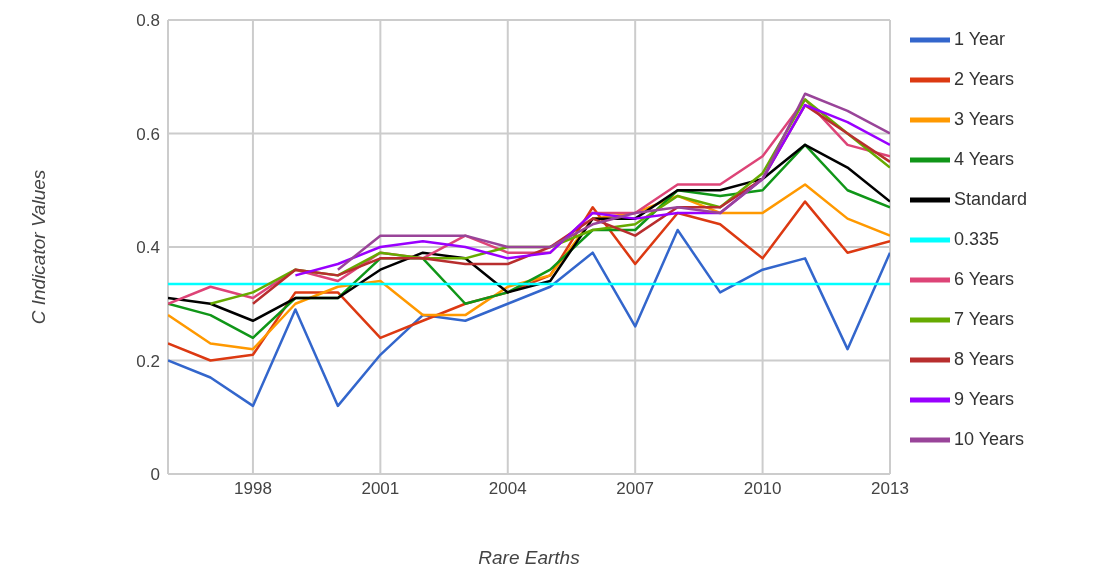  What do you see at coordinates (155, 475) in the screenshot?
I see `y-tick-label: 0` at bounding box center [155, 475].